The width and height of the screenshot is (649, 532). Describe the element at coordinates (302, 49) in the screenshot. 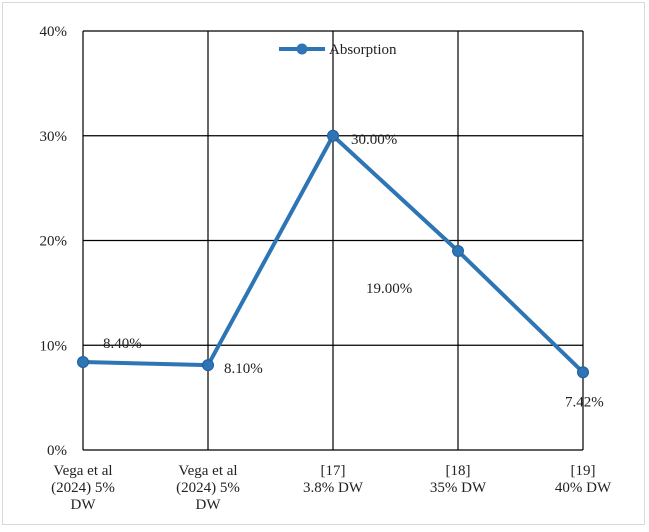

I see `legend-point-marker` at that location.